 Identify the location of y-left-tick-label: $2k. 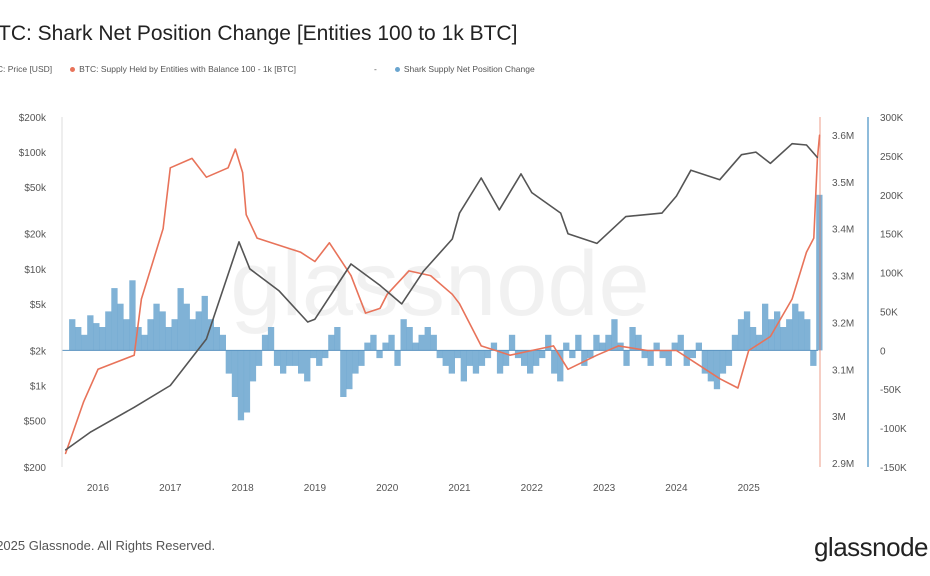
(38, 351).